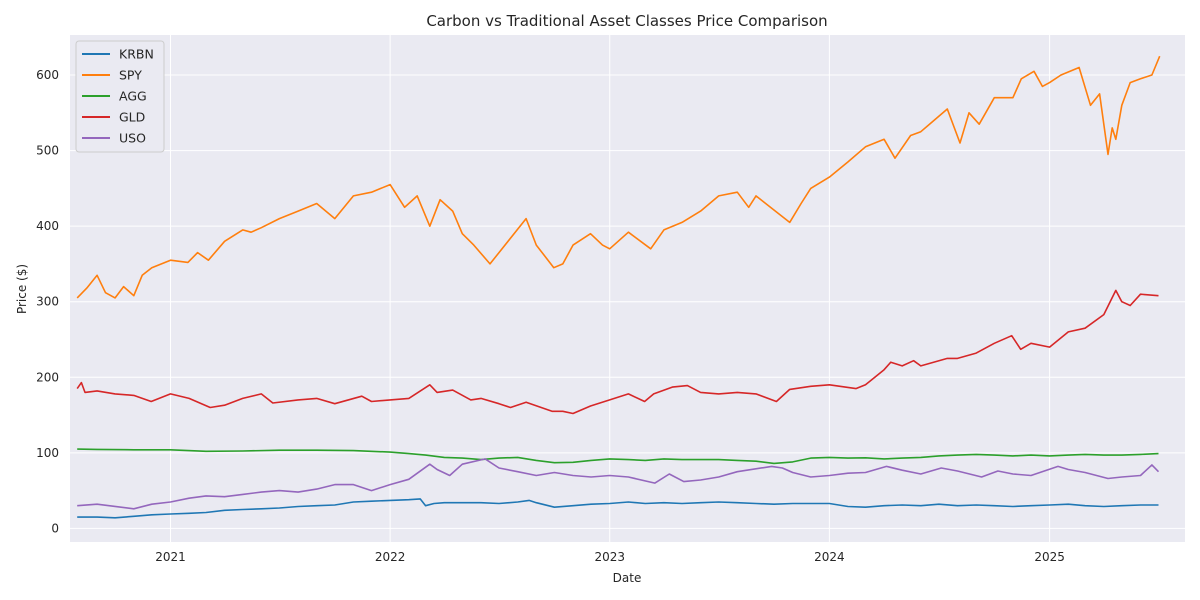 The height and width of the screenshot is (600, 1200). Describe the element at coordinates (132, 117) in the screenshot. I see `legend-label-gld: GLD` at that location.